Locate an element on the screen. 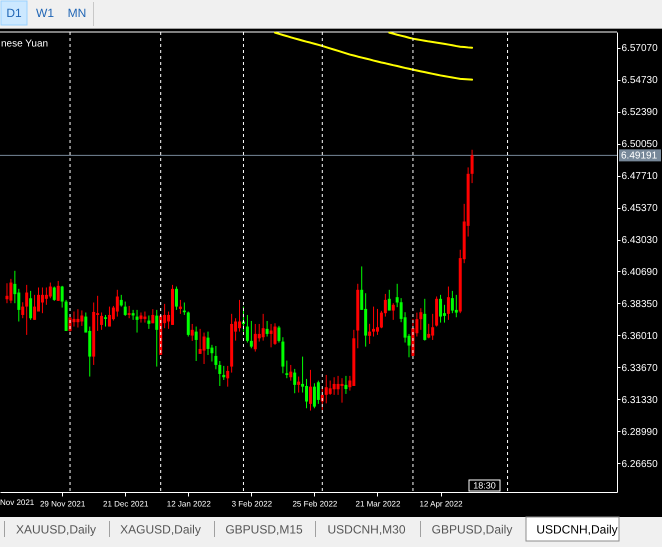 This screenshot has width=662, height=547. text: W1 is located at coordinates (45, 13).